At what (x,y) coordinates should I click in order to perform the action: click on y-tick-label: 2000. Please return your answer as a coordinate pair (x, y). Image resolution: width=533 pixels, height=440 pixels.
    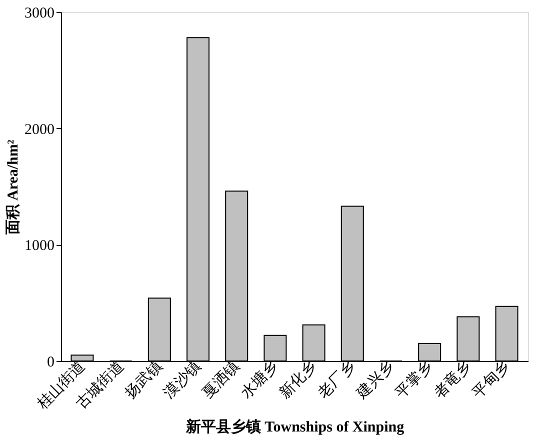
    Looking at the image, I should click on (39, 130).